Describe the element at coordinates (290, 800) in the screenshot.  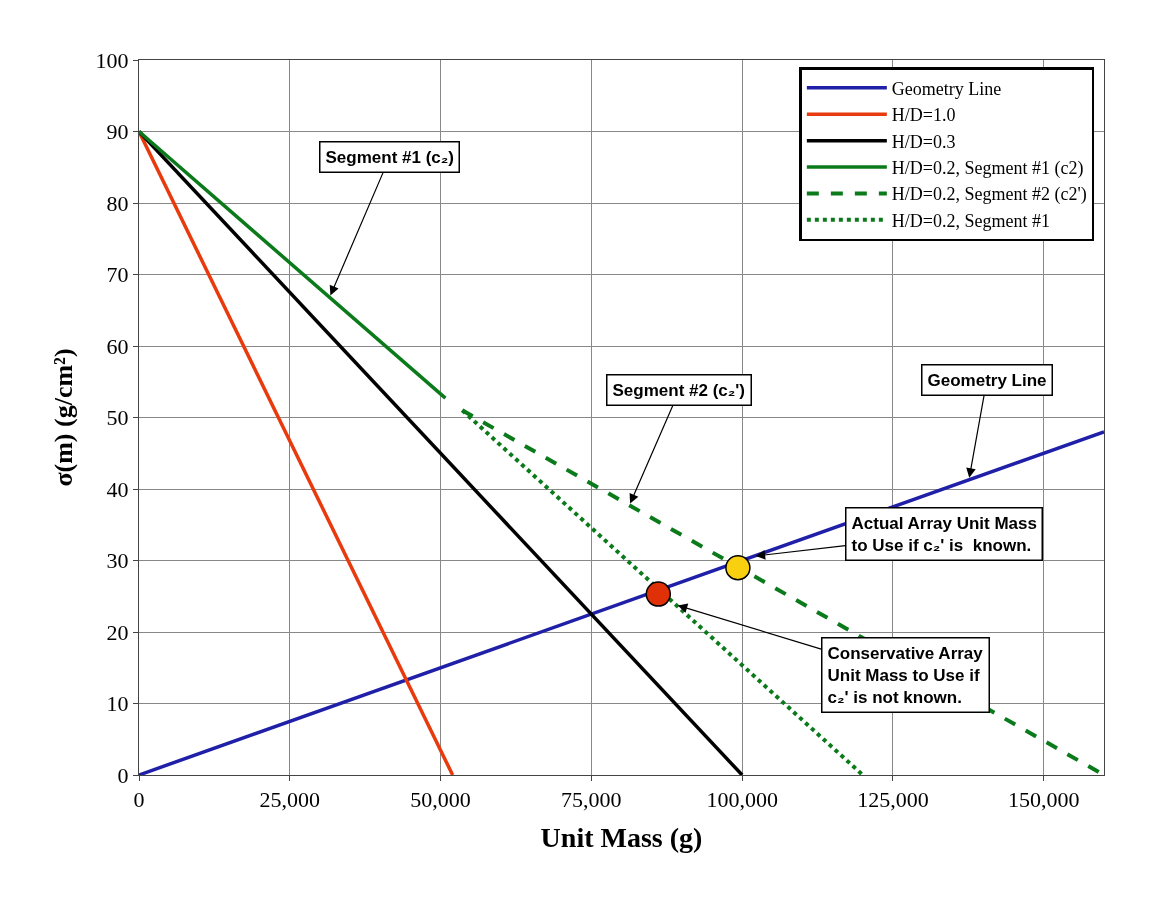
I see `x-tick-label: 25,000` at that location.